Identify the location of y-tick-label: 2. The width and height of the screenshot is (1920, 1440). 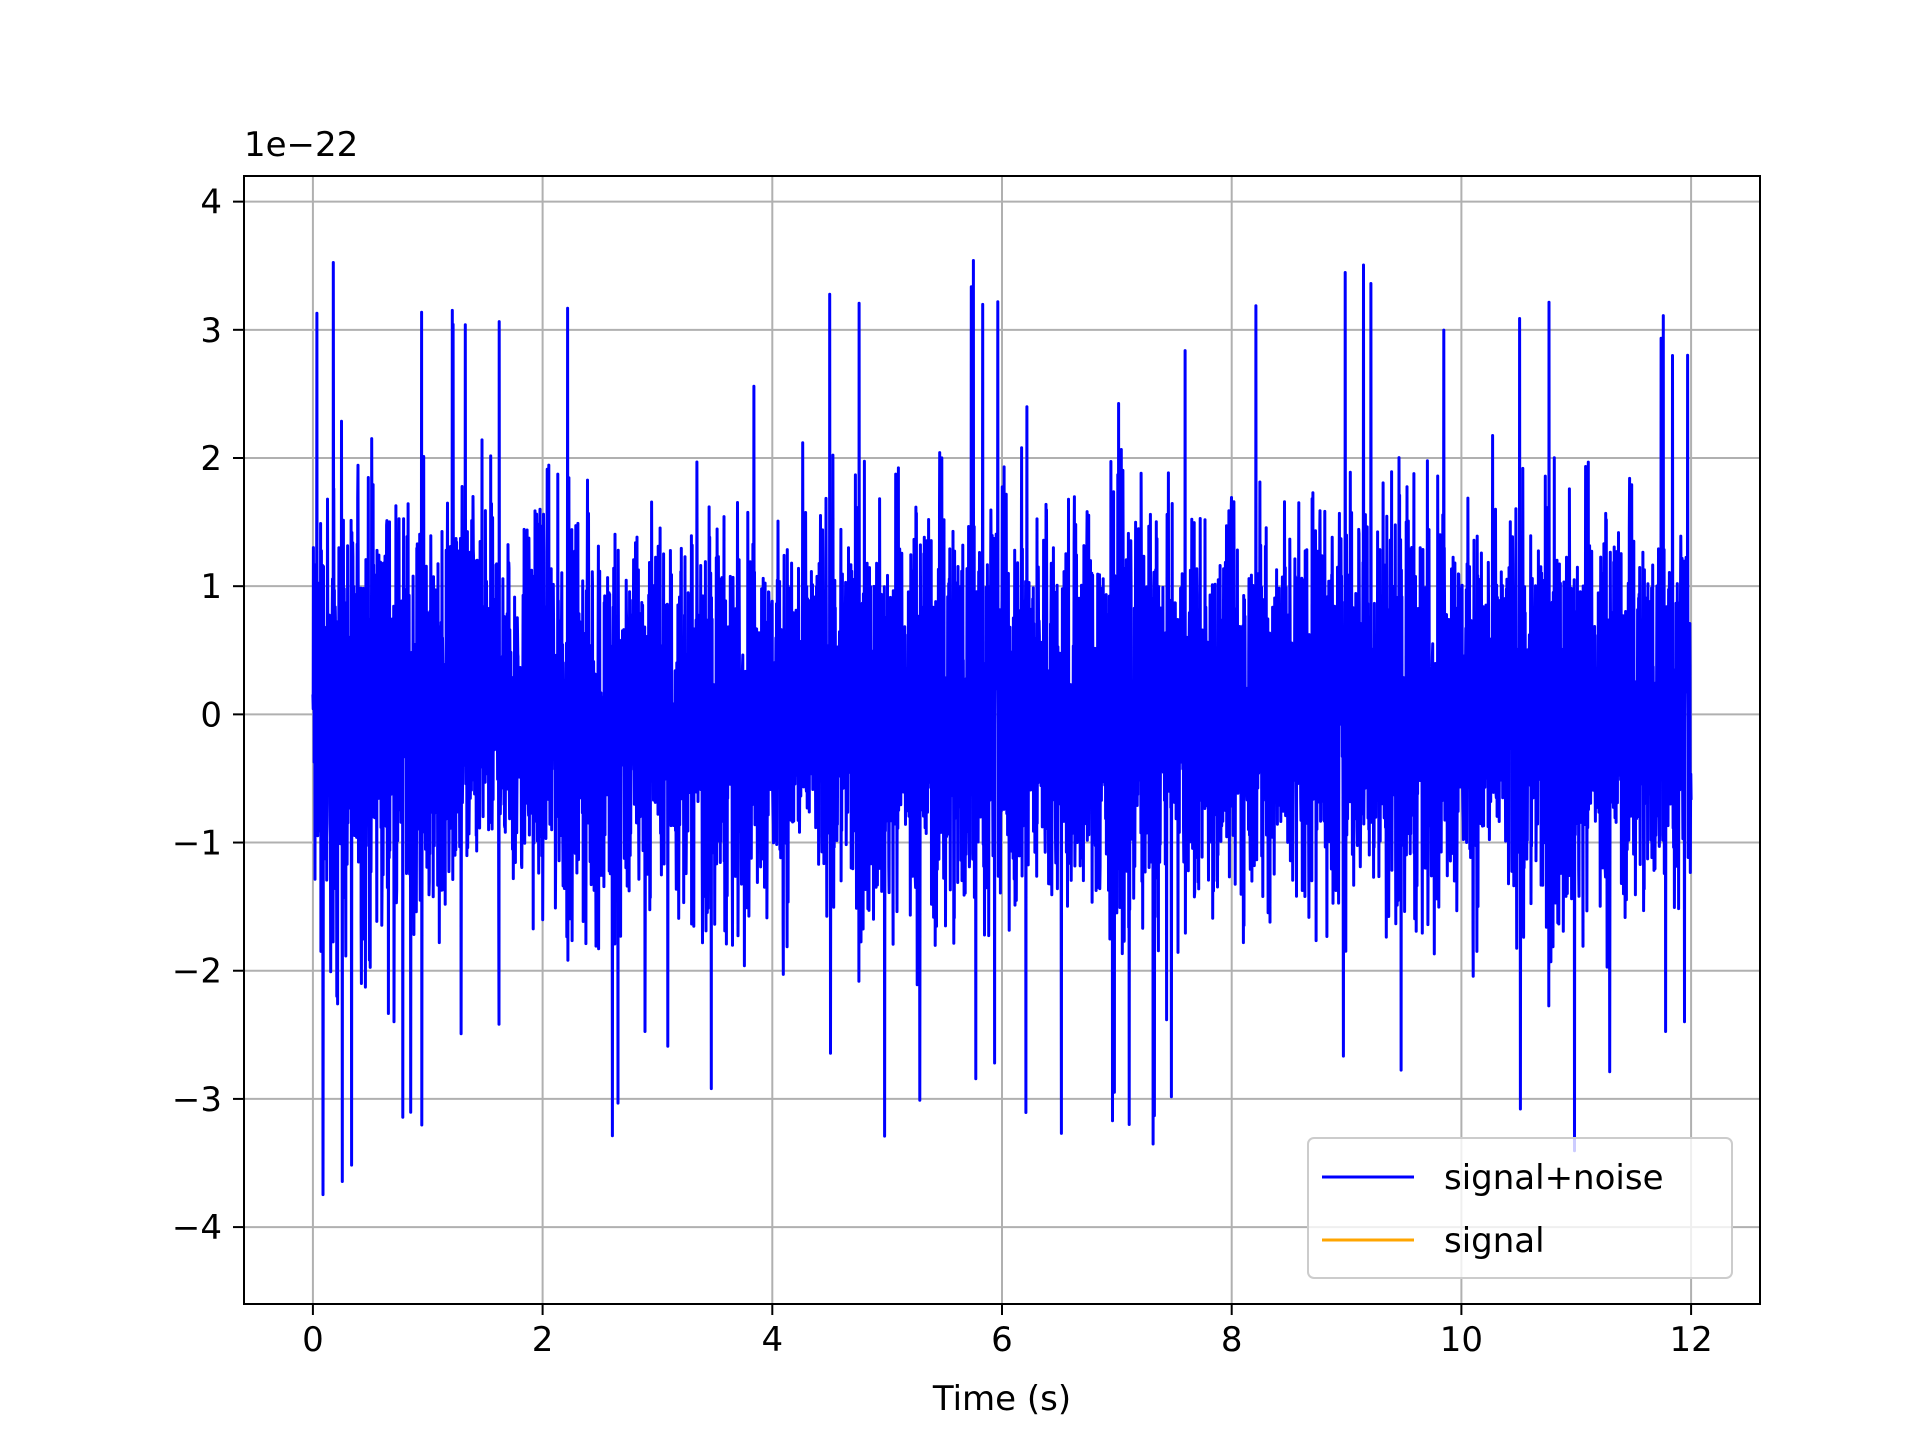
(211, 459).